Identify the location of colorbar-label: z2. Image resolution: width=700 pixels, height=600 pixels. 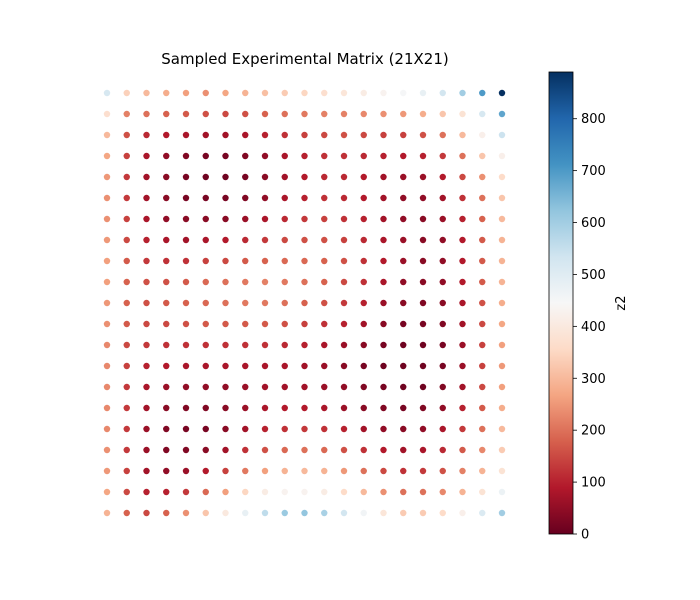
(621, 302).